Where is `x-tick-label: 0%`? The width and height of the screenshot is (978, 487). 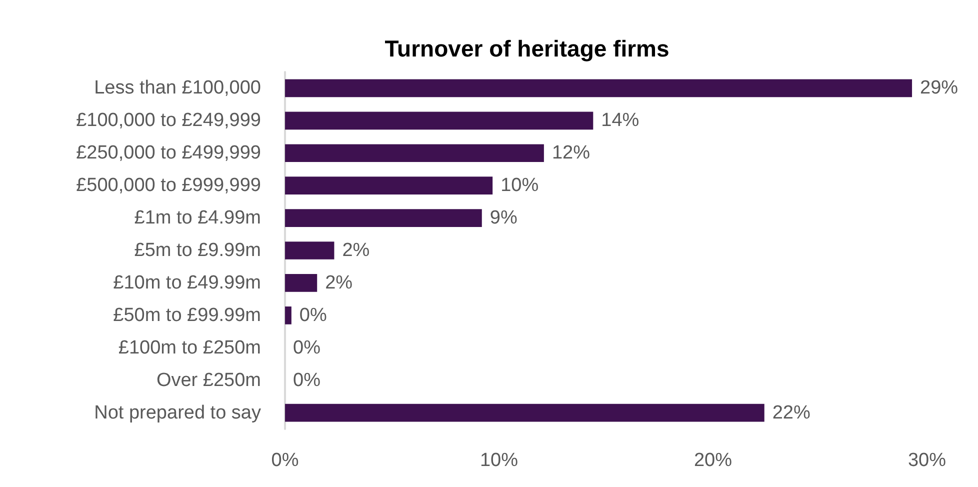 x-tick-label: 0% is located at coordinates (285, 460).